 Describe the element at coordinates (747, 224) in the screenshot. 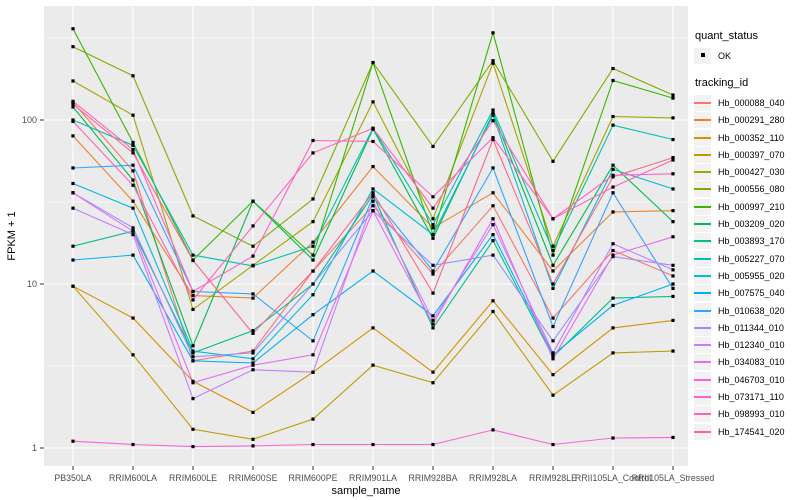

I see `legend-item-Hb_003209_020: Hb_003209_020` at that location.